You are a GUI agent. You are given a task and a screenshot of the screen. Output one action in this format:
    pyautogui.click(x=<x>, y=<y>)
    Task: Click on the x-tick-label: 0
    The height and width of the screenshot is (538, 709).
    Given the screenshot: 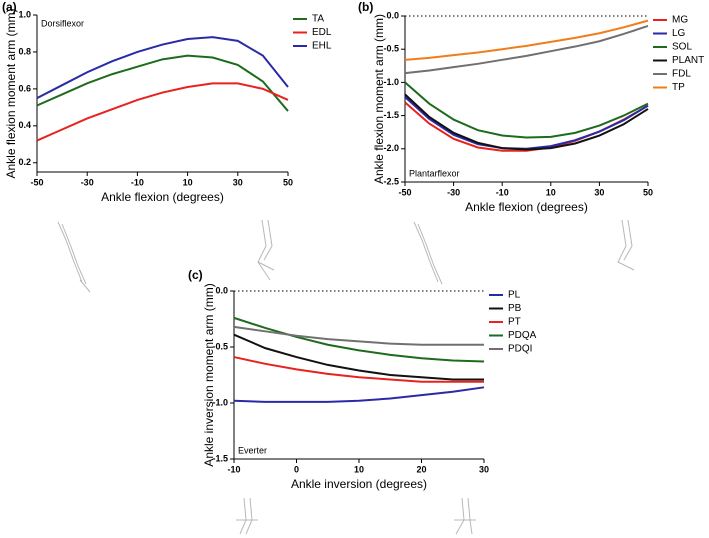 What is the action you would take?
    pyautogui.click(x=296, y=469)
    